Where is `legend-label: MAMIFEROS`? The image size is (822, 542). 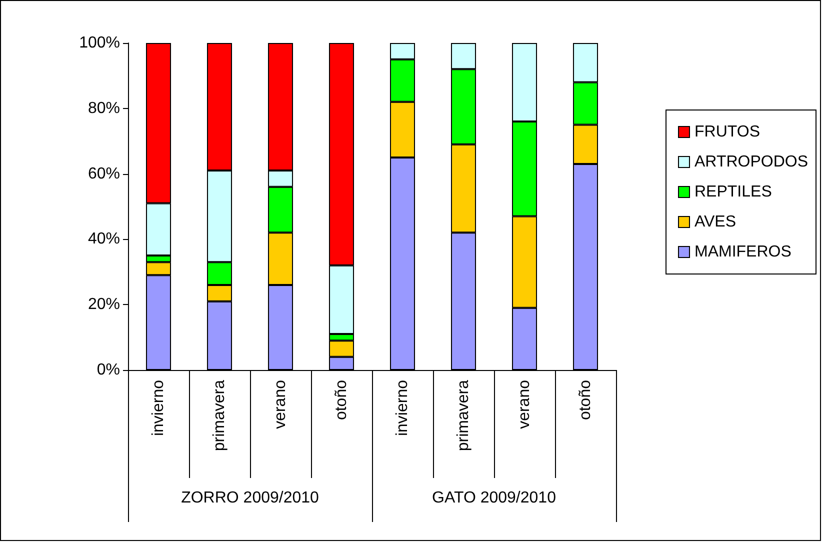
legend-label: MAMIFEROS is located at coordinates (743, 252).